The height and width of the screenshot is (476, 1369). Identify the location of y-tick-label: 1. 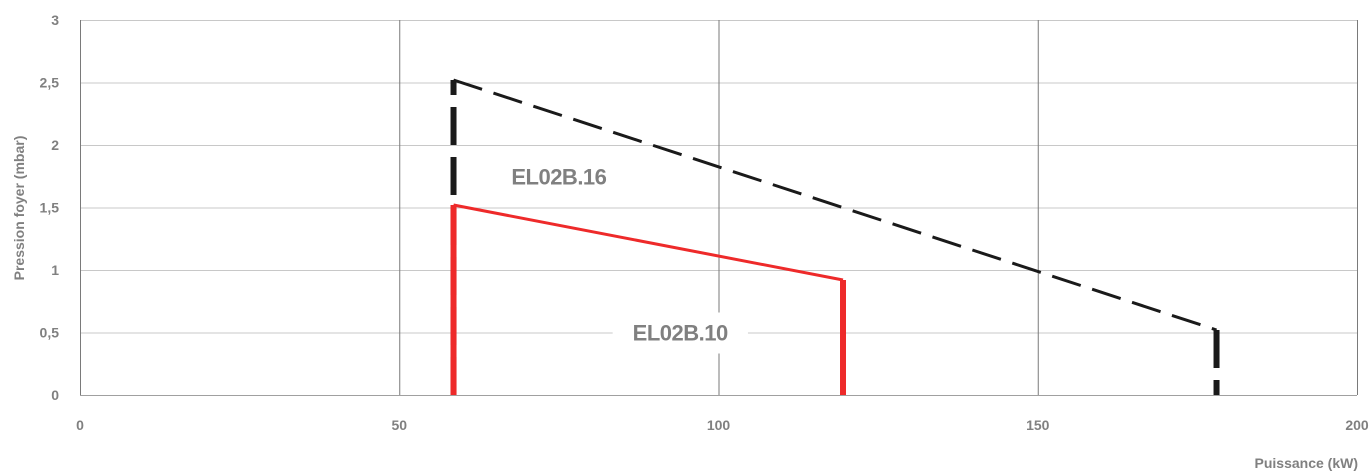
(55, 270).